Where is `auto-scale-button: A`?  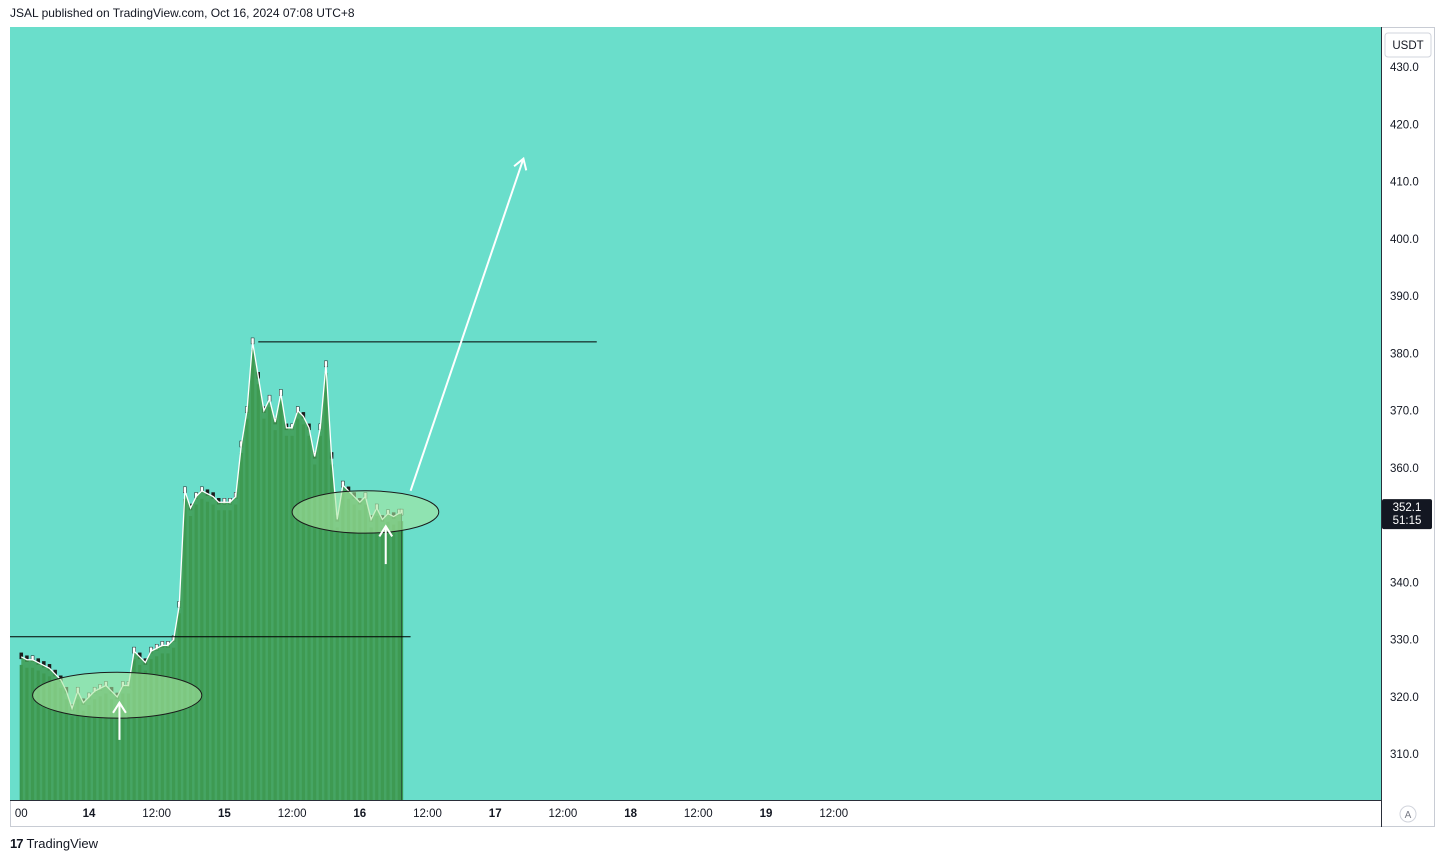 auto-scale-button: A is located at coordinates (1408, 814).